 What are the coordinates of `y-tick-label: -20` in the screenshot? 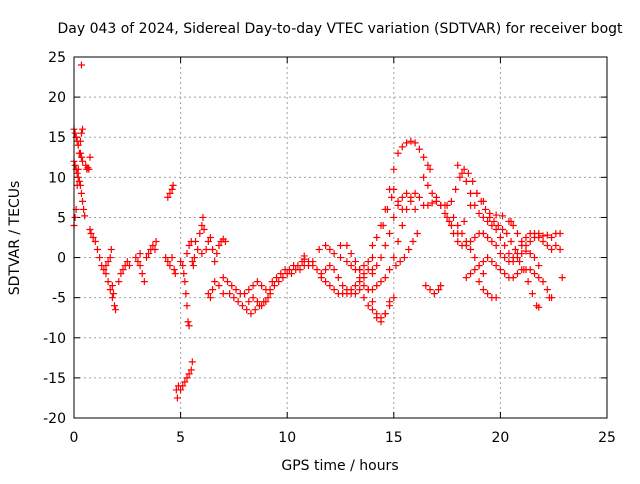 It's located at (54, 419).